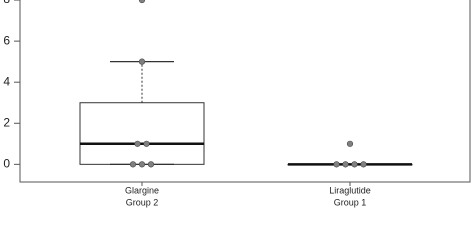  Describe the element at coordinates (6, 81) in the screenshot. I see `y-tick-label: 4` at that location.